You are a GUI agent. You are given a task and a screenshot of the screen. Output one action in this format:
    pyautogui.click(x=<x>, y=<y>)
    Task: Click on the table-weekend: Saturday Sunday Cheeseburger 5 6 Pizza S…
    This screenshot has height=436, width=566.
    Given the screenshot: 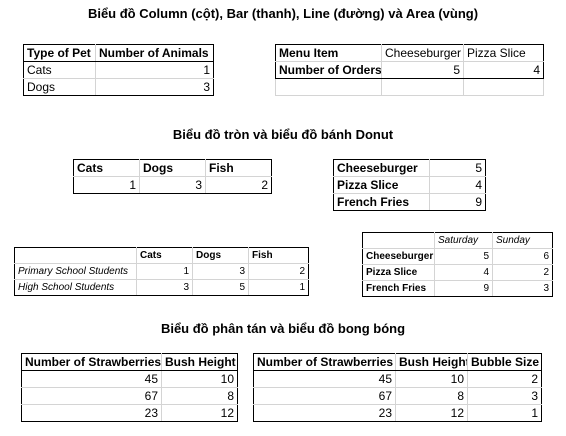 What is the action you would take?
    pyautogui.click(x=457, y=264)
    